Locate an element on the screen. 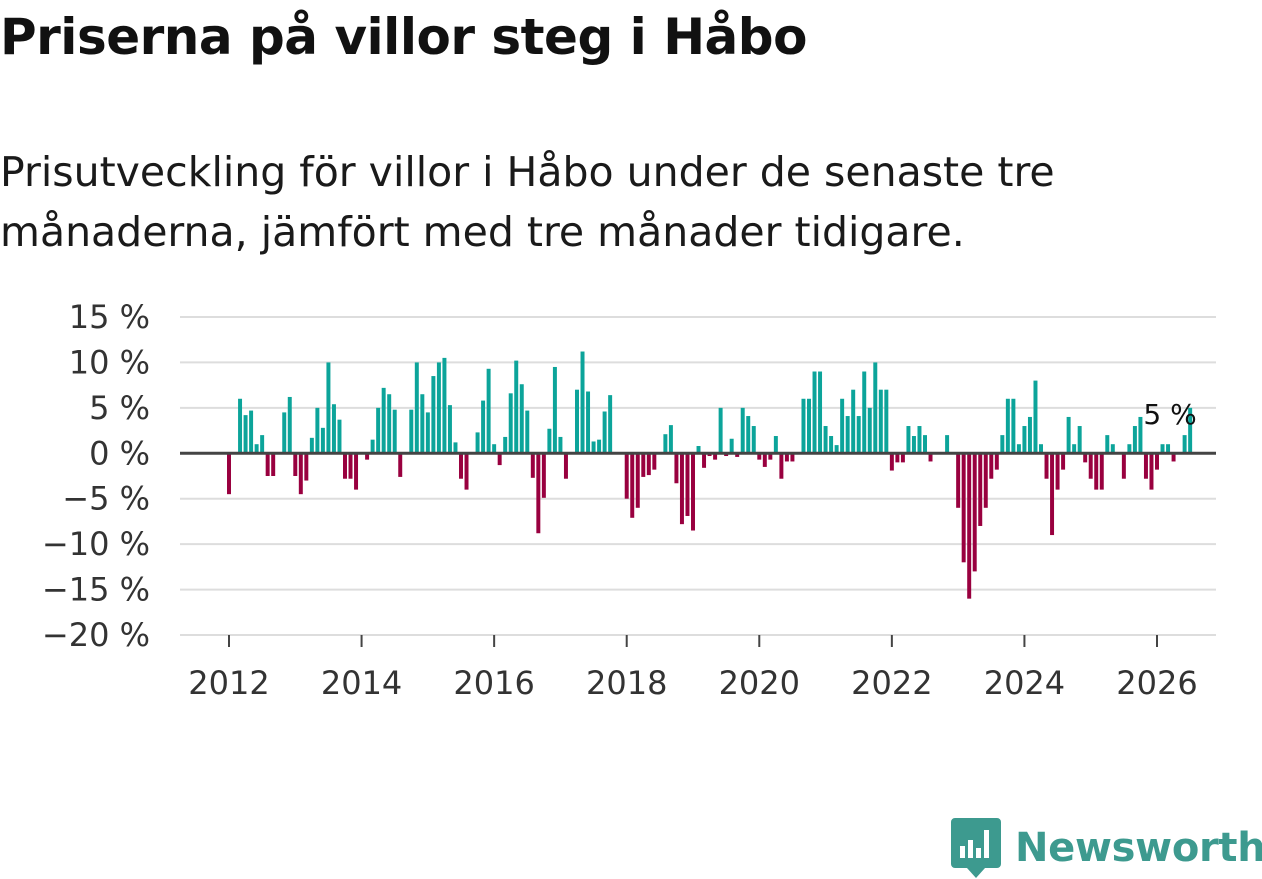  page-title: Priserna på villor steg i Håbo is located at coordinates (403, 37).